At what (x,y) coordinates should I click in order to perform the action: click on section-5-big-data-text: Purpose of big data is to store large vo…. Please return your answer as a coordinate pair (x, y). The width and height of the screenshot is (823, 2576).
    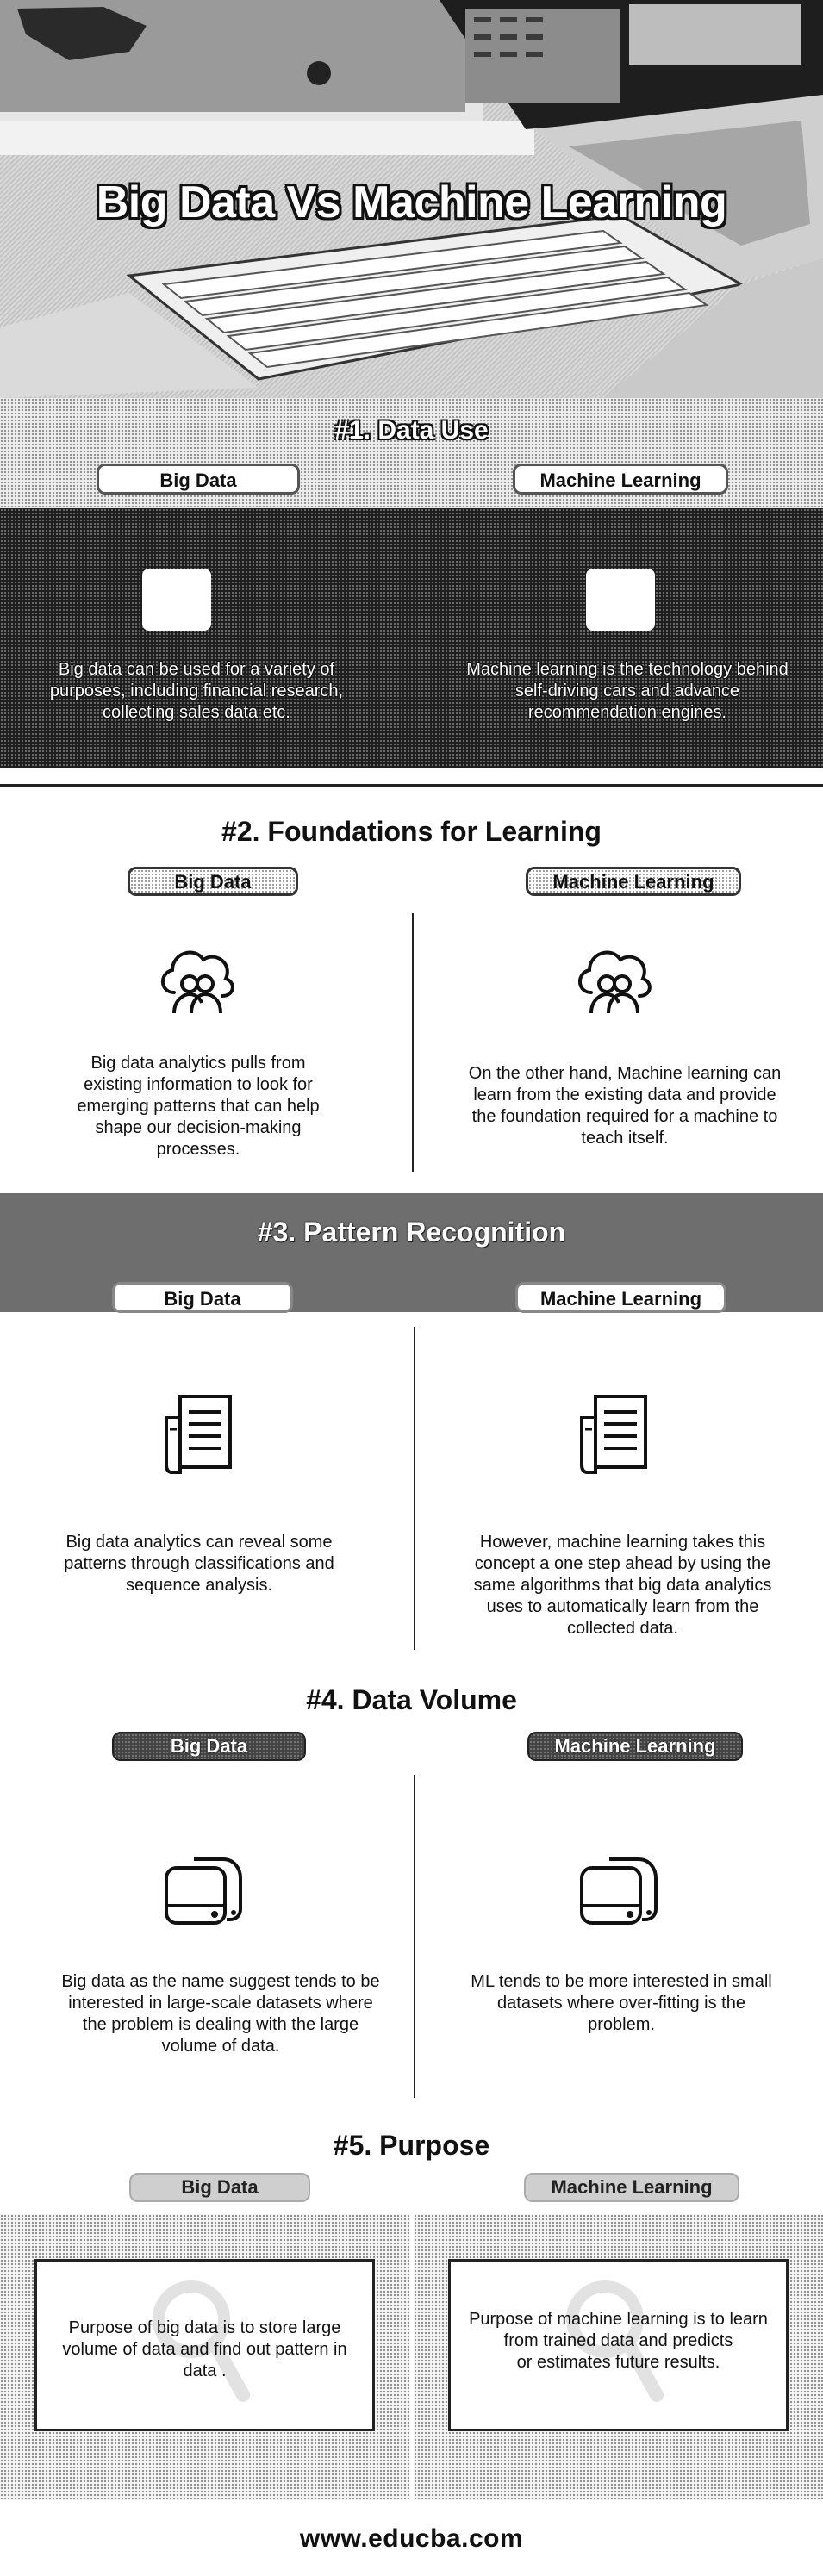
    Looking at the image, I should click on (205, 2349).